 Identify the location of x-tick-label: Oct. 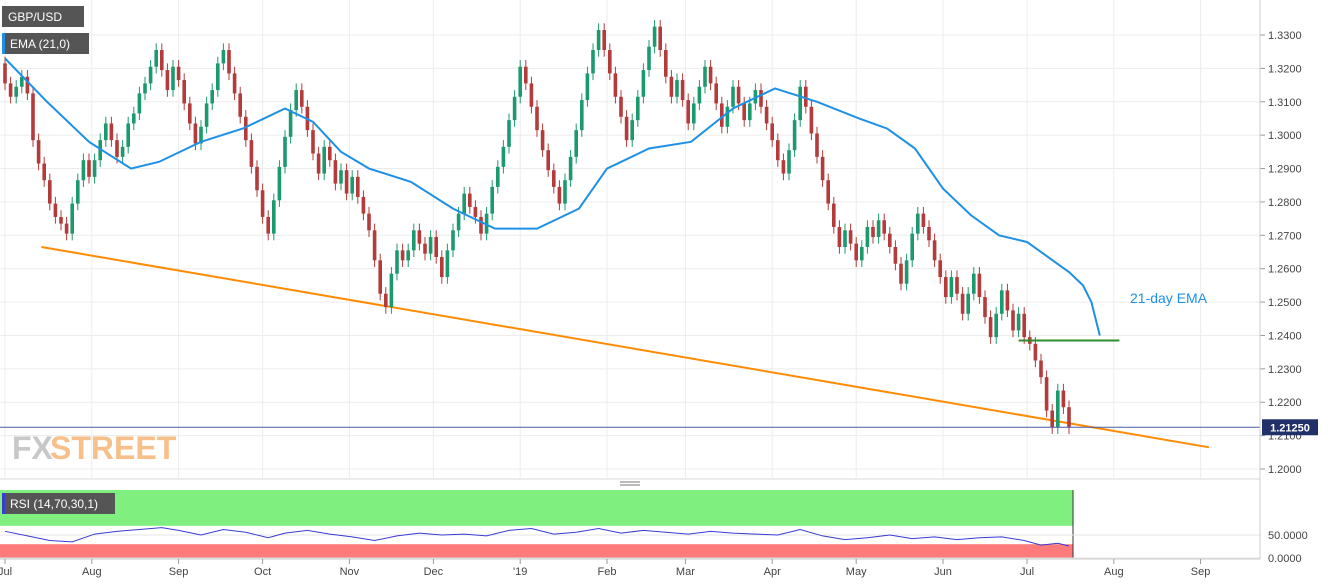
(262, 572).